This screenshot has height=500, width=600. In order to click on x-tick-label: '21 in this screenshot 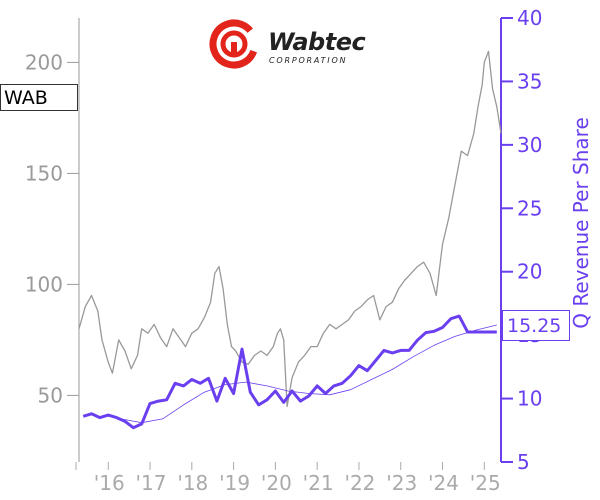, I will do `click(318, 483)`.